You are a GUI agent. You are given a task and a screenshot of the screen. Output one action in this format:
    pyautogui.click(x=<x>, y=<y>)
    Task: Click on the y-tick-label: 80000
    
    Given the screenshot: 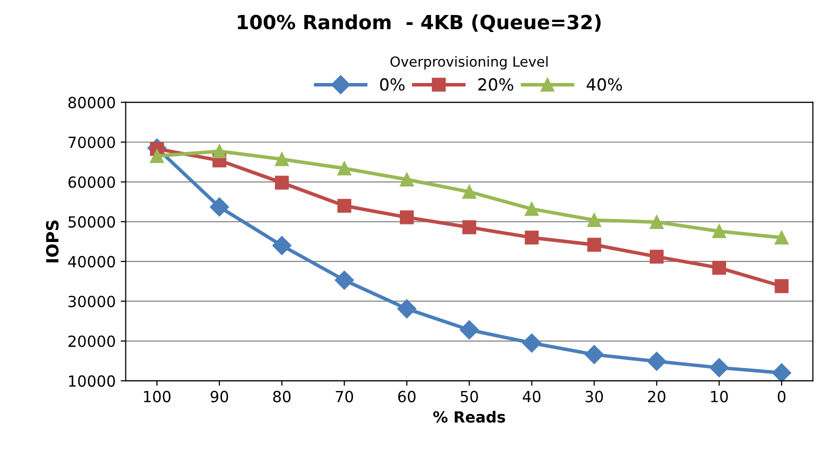 What is the action you would take?
    pyautogui.click(x=91, y=102)
    